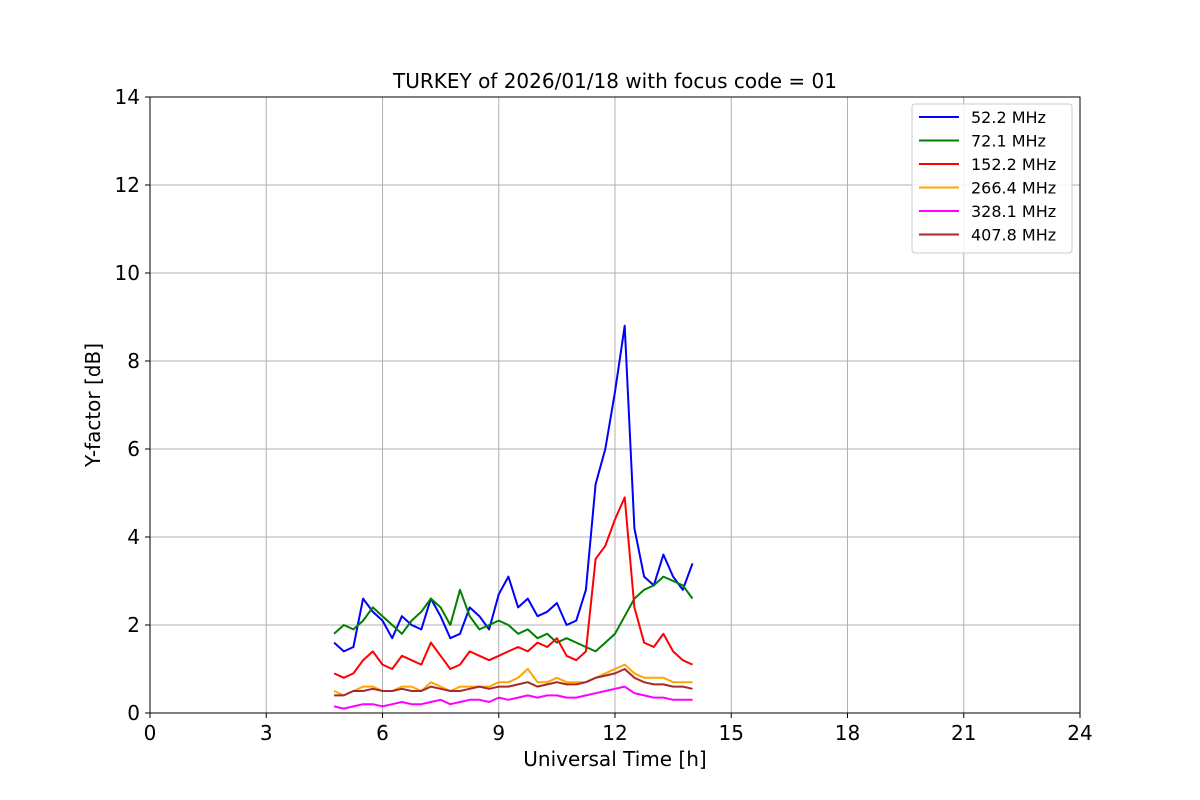  What do you see at coordinates (127, 97) in the screenshot?
I see `y-tick-label: 14` at bounding box center [127, 97].